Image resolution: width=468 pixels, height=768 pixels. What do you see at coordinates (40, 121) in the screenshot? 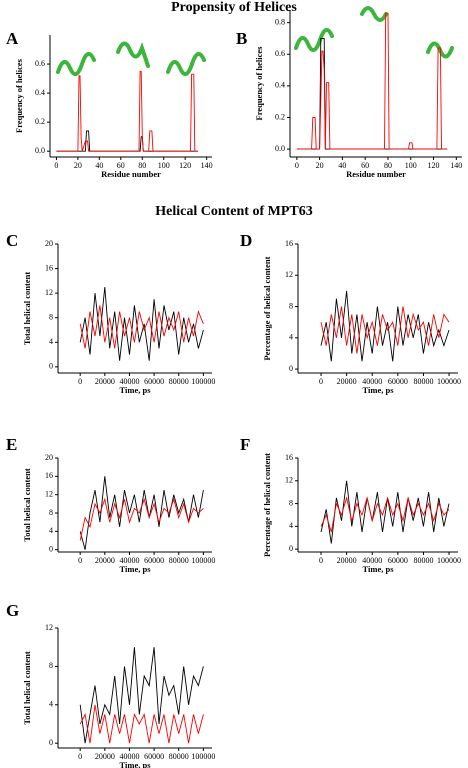
I see `y-tick-label: 0.2` at bounding box center [40, 121].